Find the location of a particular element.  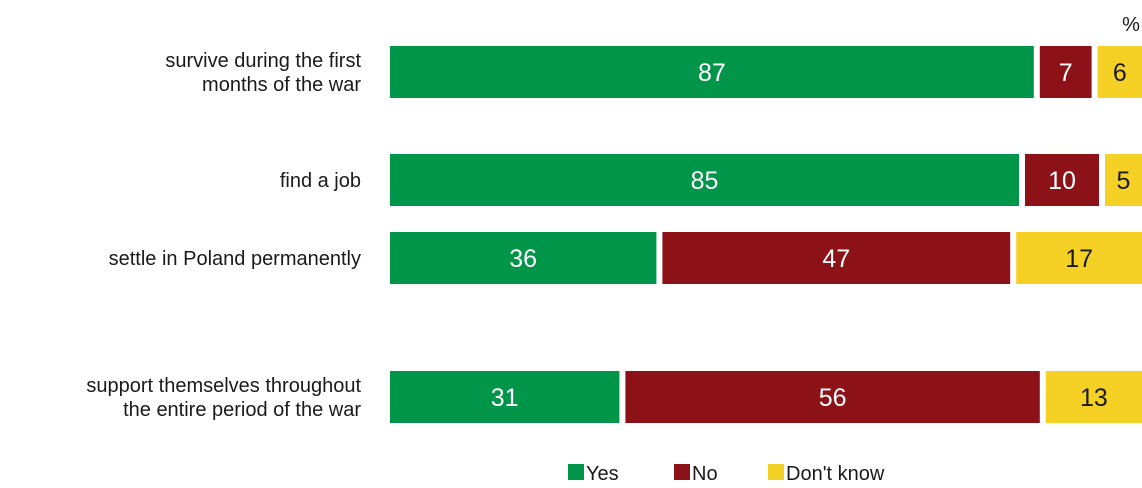

data-label: 85 is located at coordinates (705, 181).